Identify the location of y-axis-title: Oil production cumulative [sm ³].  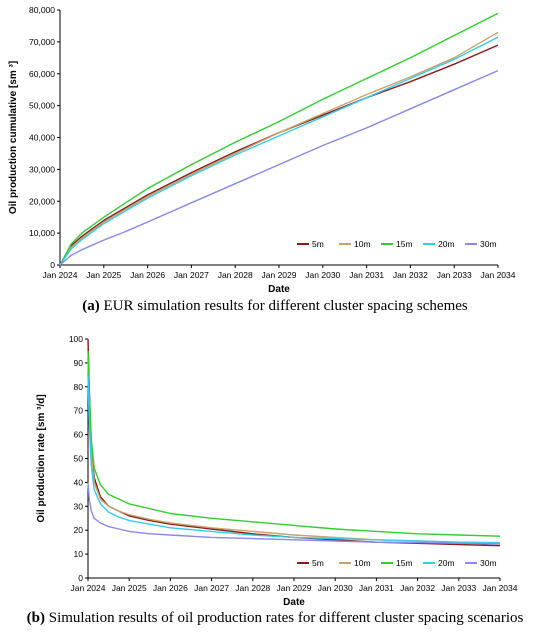
(13, 137).